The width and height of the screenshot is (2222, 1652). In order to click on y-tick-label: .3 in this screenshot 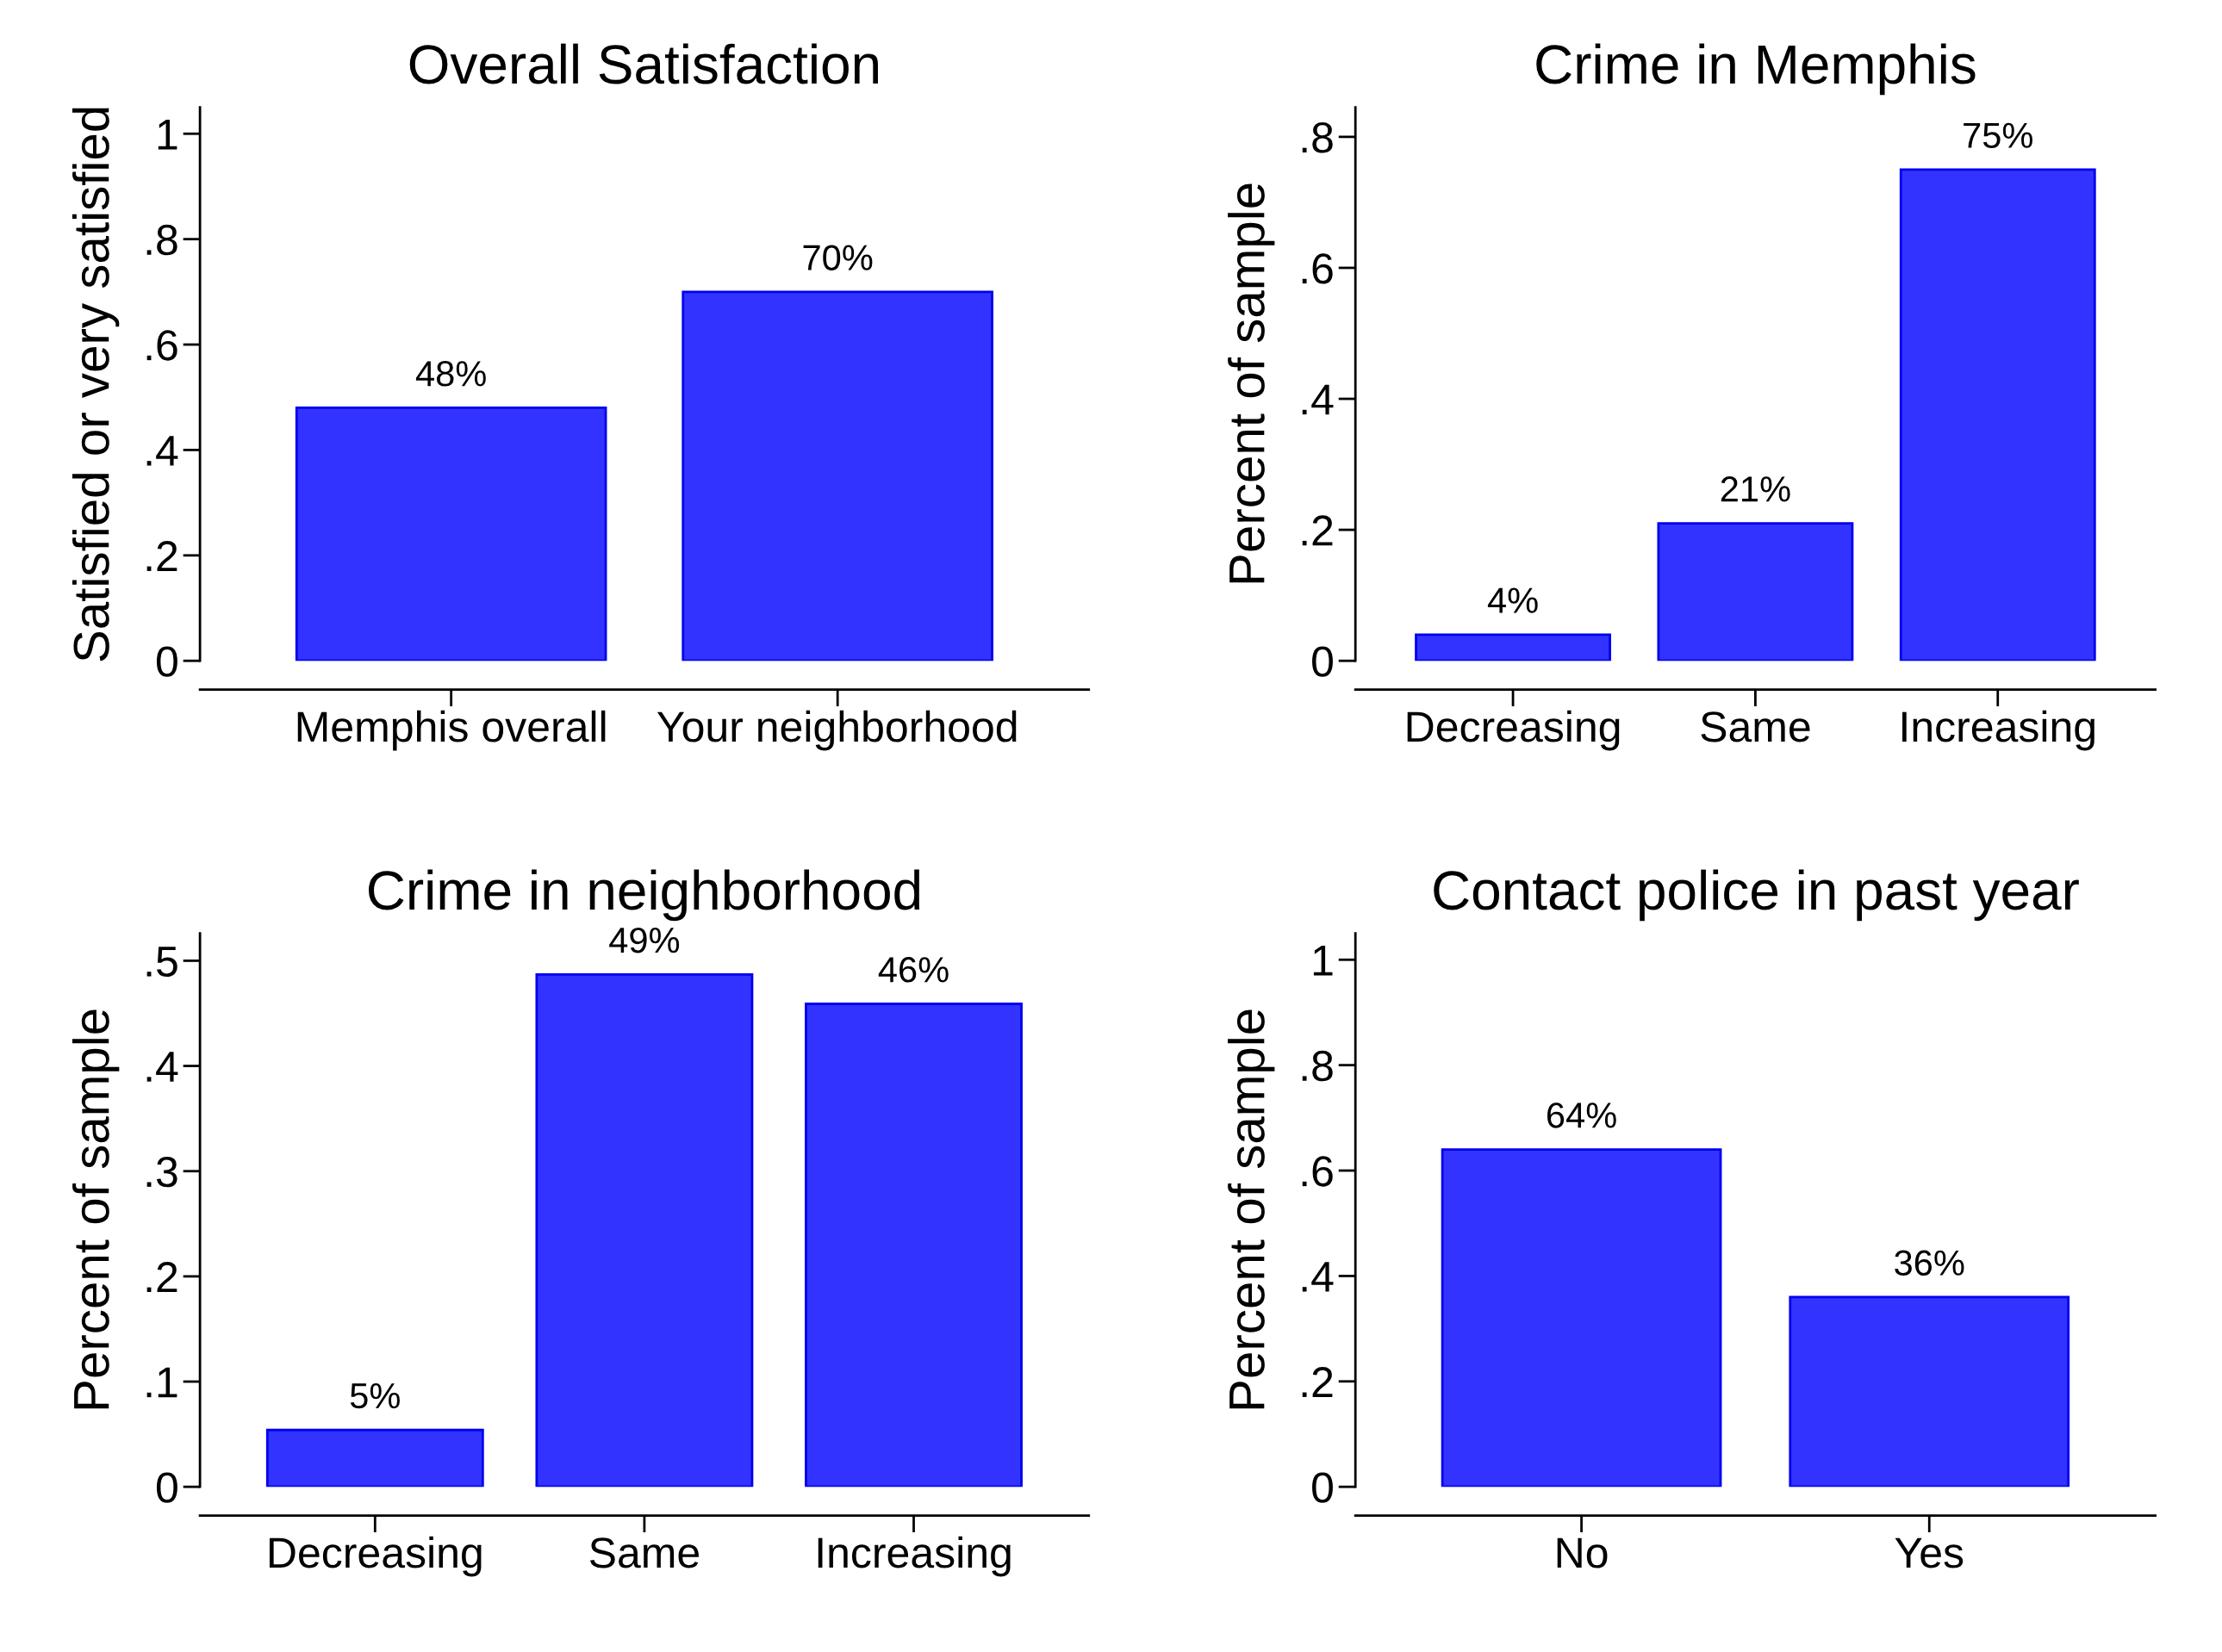, I will do `click(161, 1172)`.